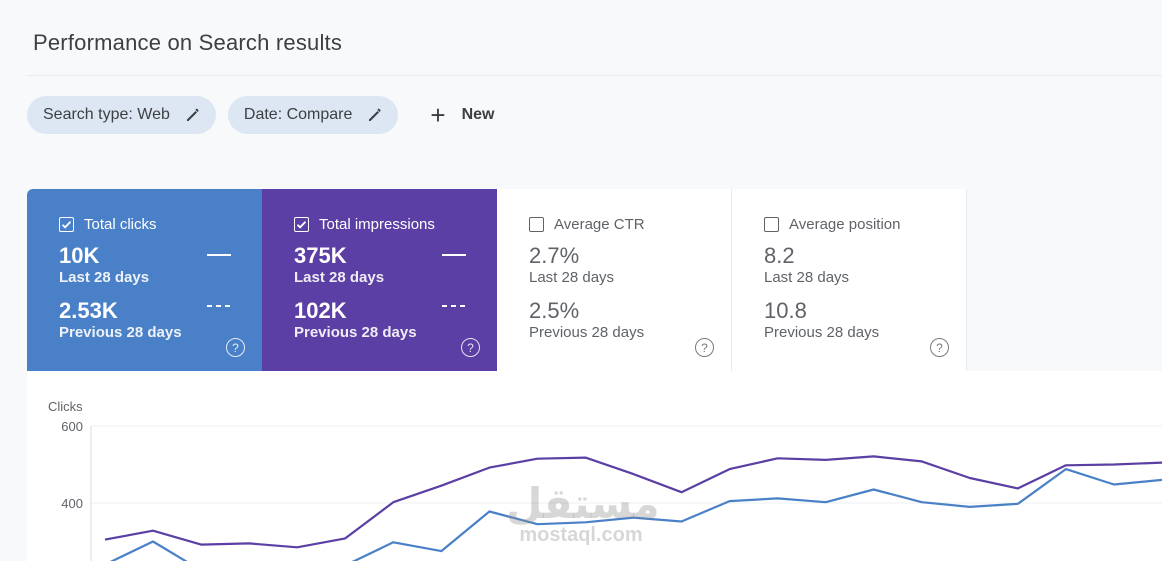  I want to click on date-filter-label: Date: Compare, so click(298, 114).